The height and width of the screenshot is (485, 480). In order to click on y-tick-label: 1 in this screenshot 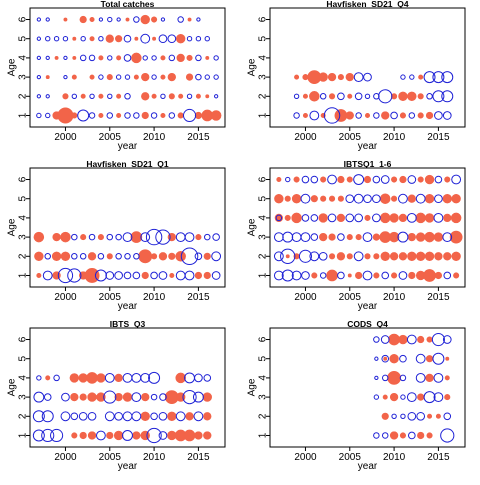, I will do `click(263, 435)`.